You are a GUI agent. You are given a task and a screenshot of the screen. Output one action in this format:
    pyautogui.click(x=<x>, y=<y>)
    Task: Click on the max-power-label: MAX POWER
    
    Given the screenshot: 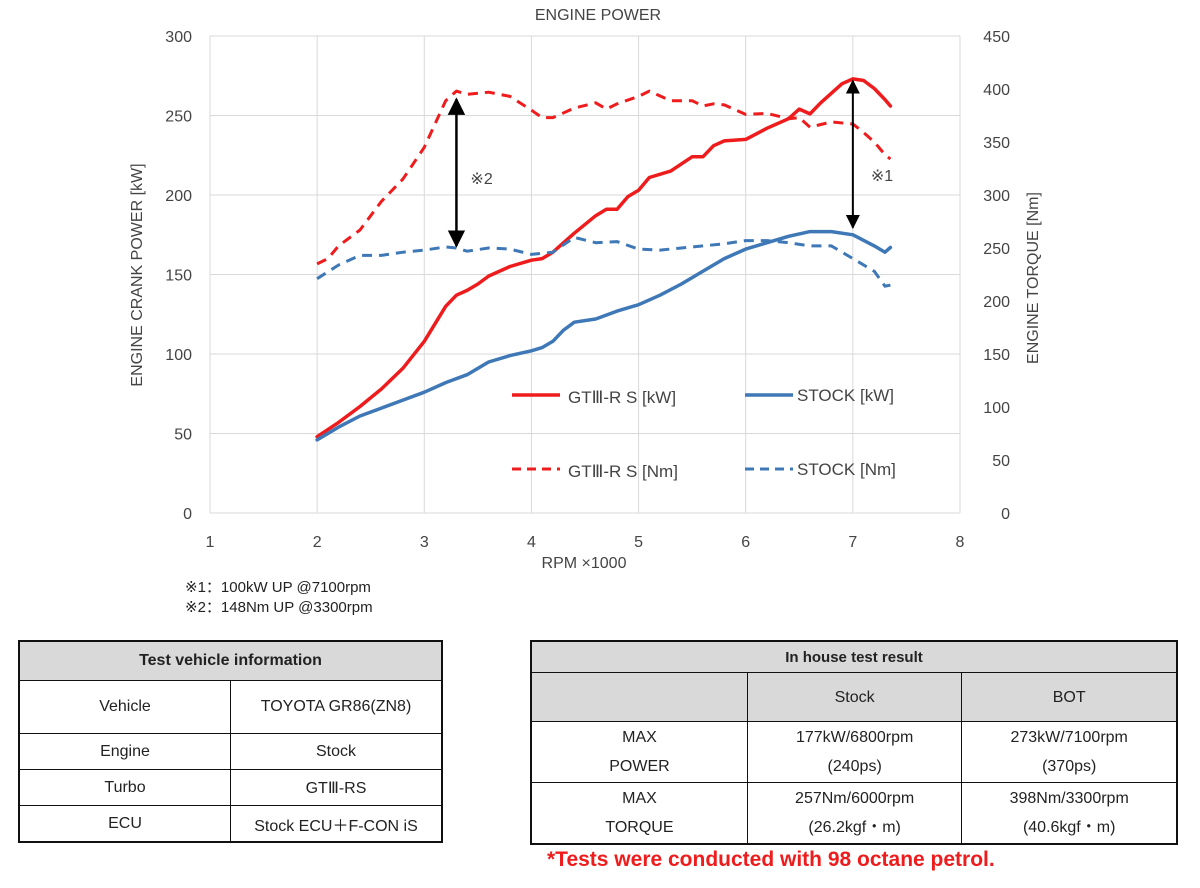 What is the action you would take?
    pyautogui.click(x=639, y=752)
    